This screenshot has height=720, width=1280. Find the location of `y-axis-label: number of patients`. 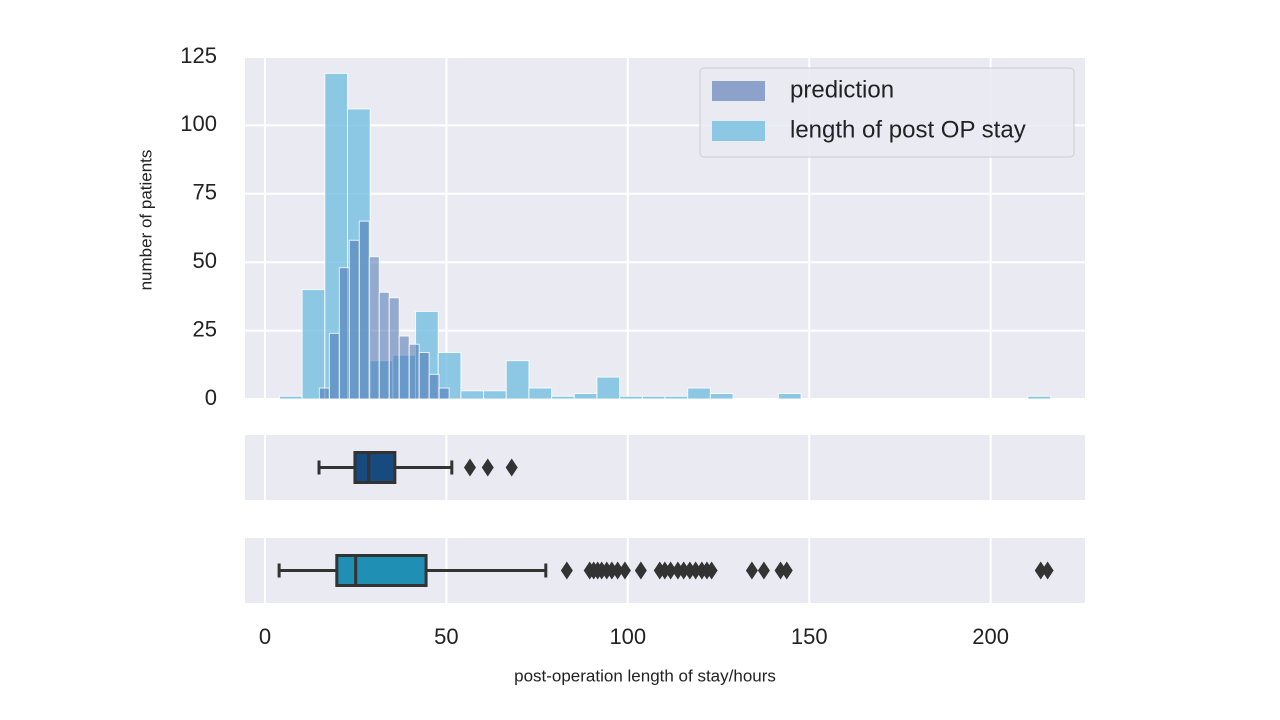

y-axis-label: number of patients is located at coordinates (145, 220).